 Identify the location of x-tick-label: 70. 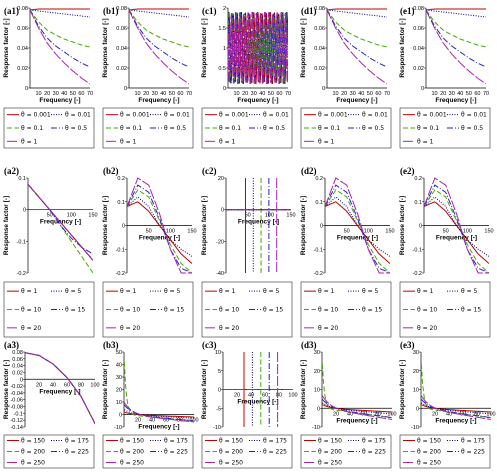
(387, 94).